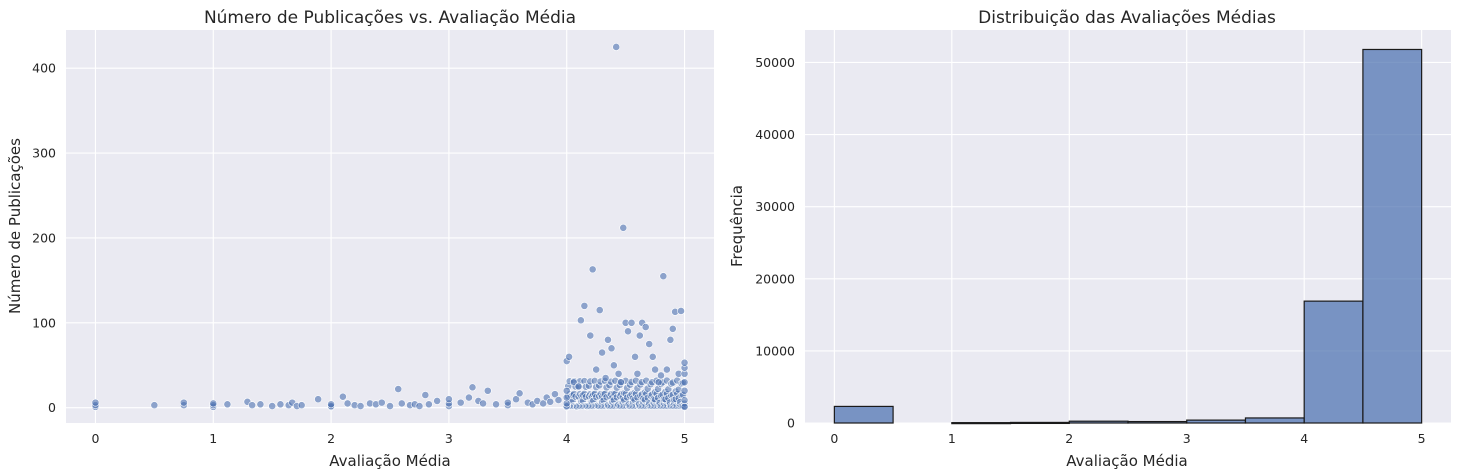 Image resolution: width=1460 pixels, height=476 pixels. I want to click on histogram-y-tick-label: 30000, so click(775, 206).